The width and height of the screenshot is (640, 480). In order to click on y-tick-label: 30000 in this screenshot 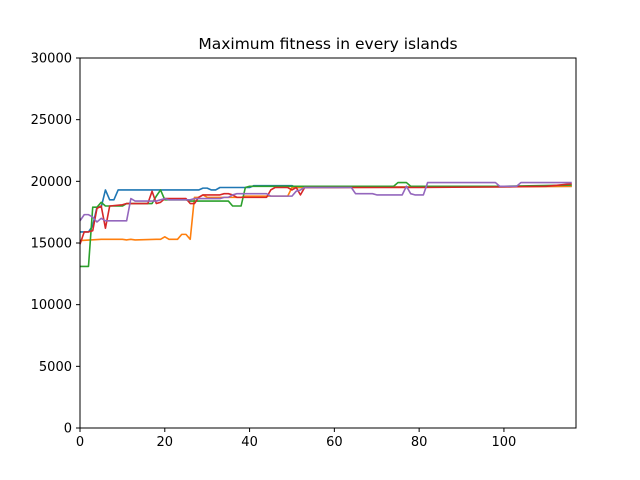, I will do `click(51, 59)`.